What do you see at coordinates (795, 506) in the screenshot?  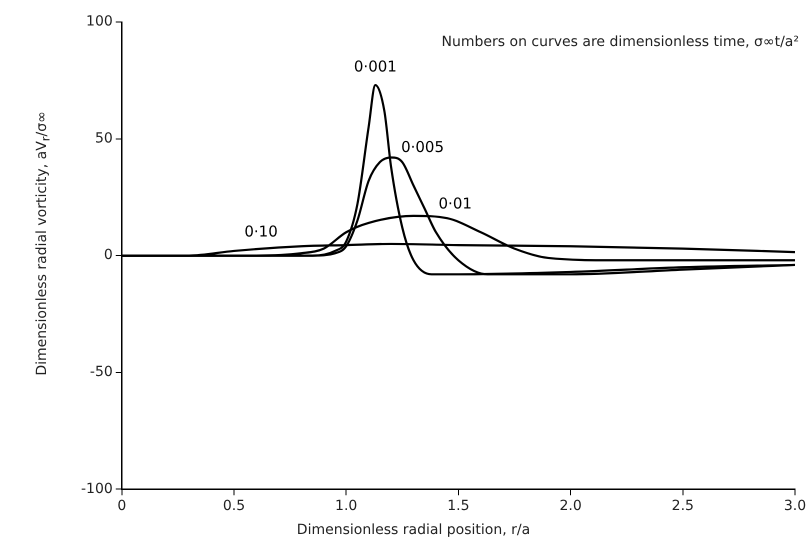 I see `x-tick-label: 3.0` at bounding box center [795, 506].